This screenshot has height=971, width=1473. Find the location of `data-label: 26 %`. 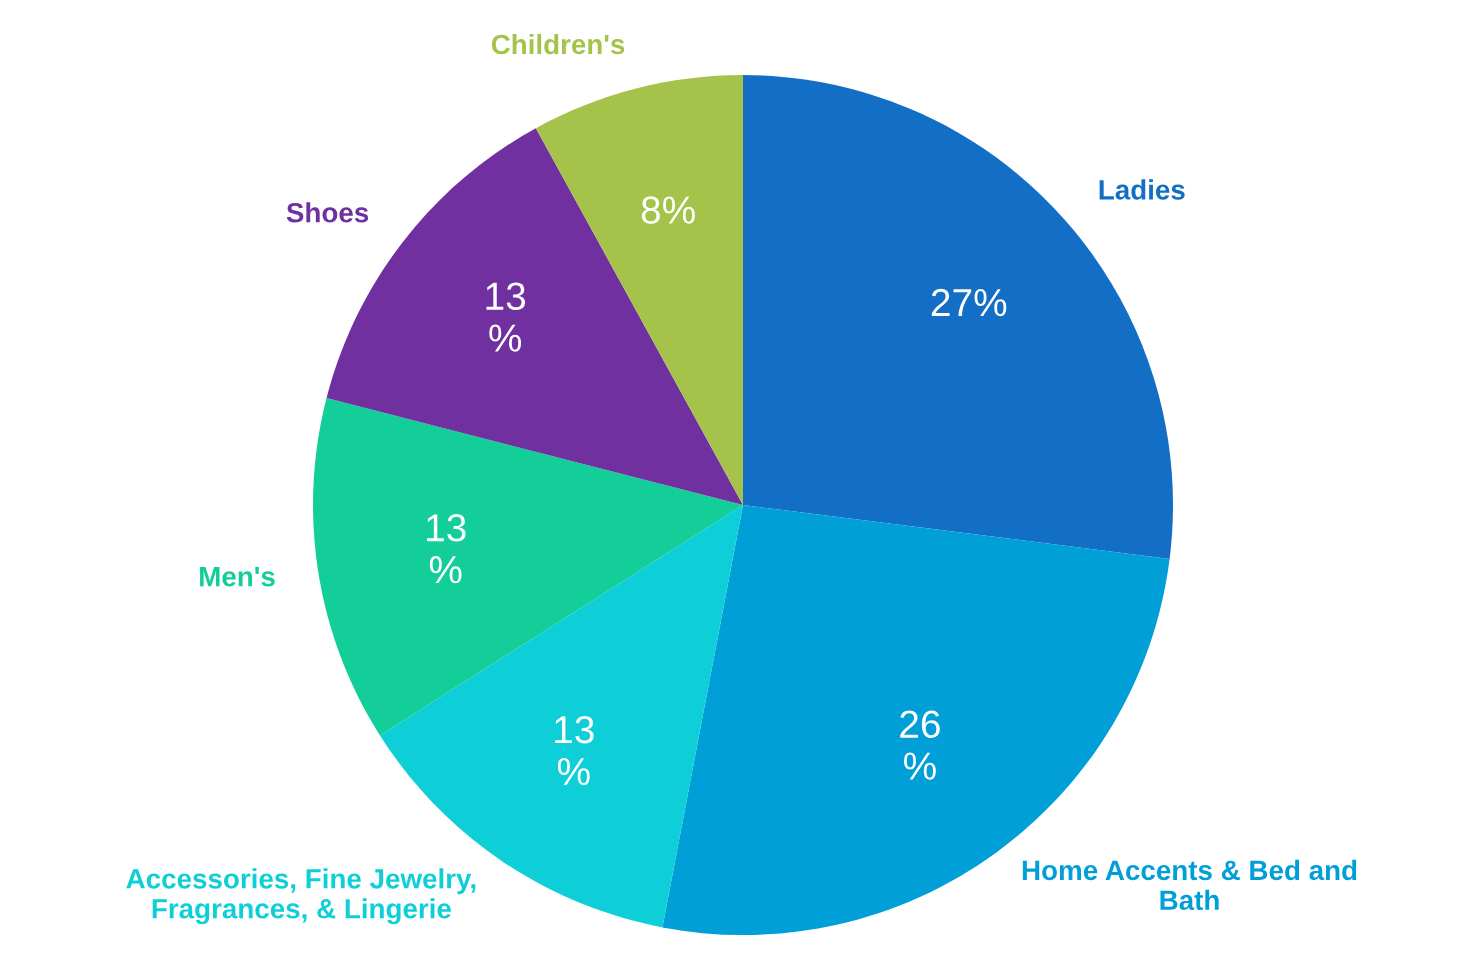

data-label: 26 % is located at coordinates (920, 745).